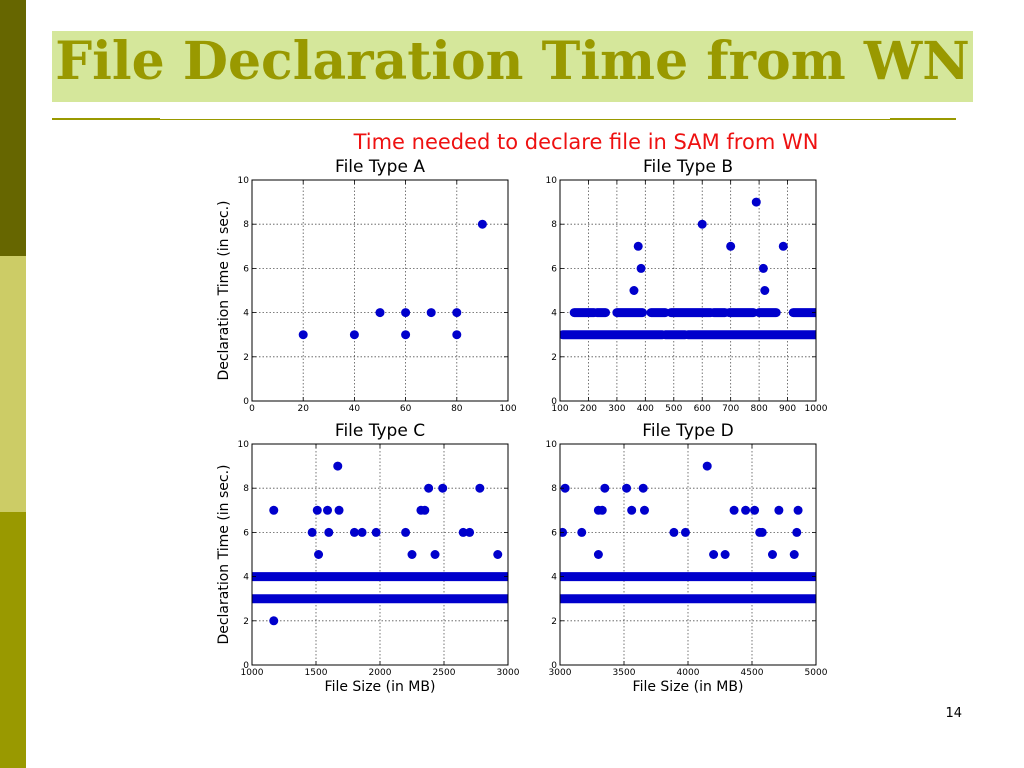 The width and height of the screenshot is (1024, 768). I want to click on panel-title: File Type C, so click(380, 431).